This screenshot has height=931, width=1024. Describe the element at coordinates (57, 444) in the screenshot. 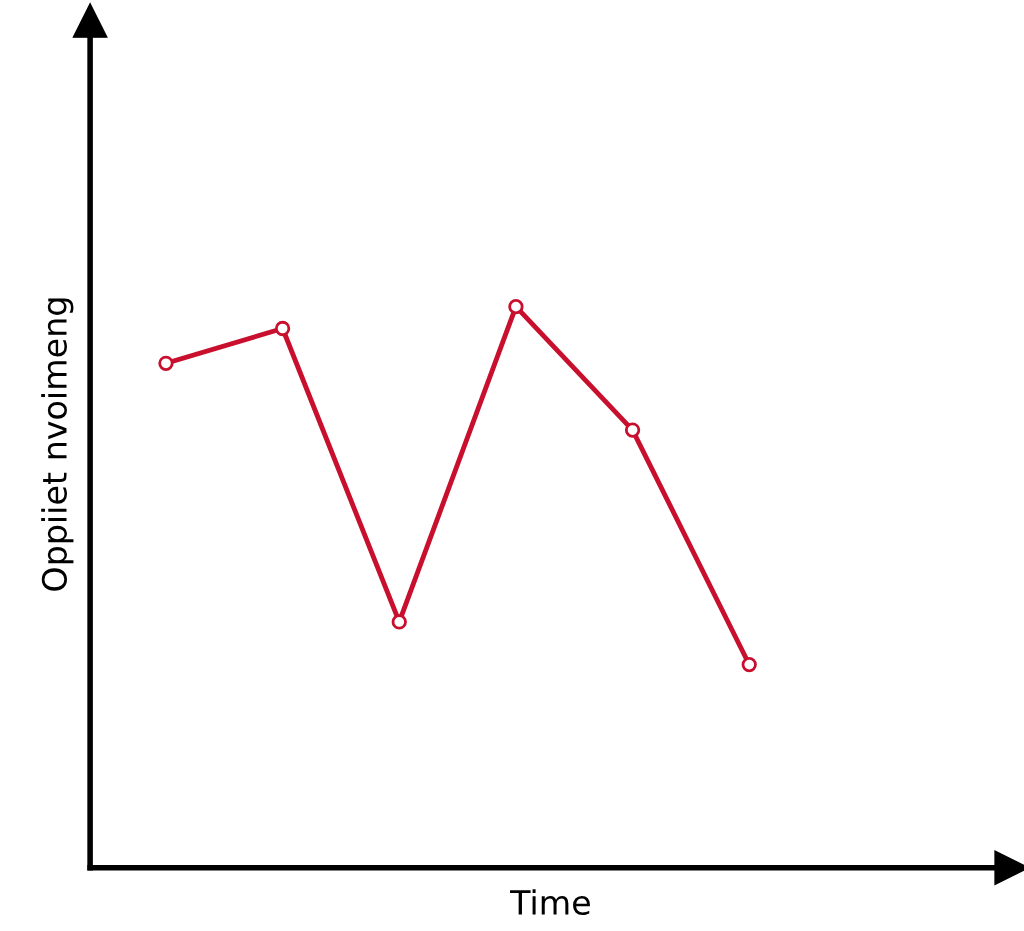

I see `y-axis-title: Oppiiet nvoimeng` at that location.